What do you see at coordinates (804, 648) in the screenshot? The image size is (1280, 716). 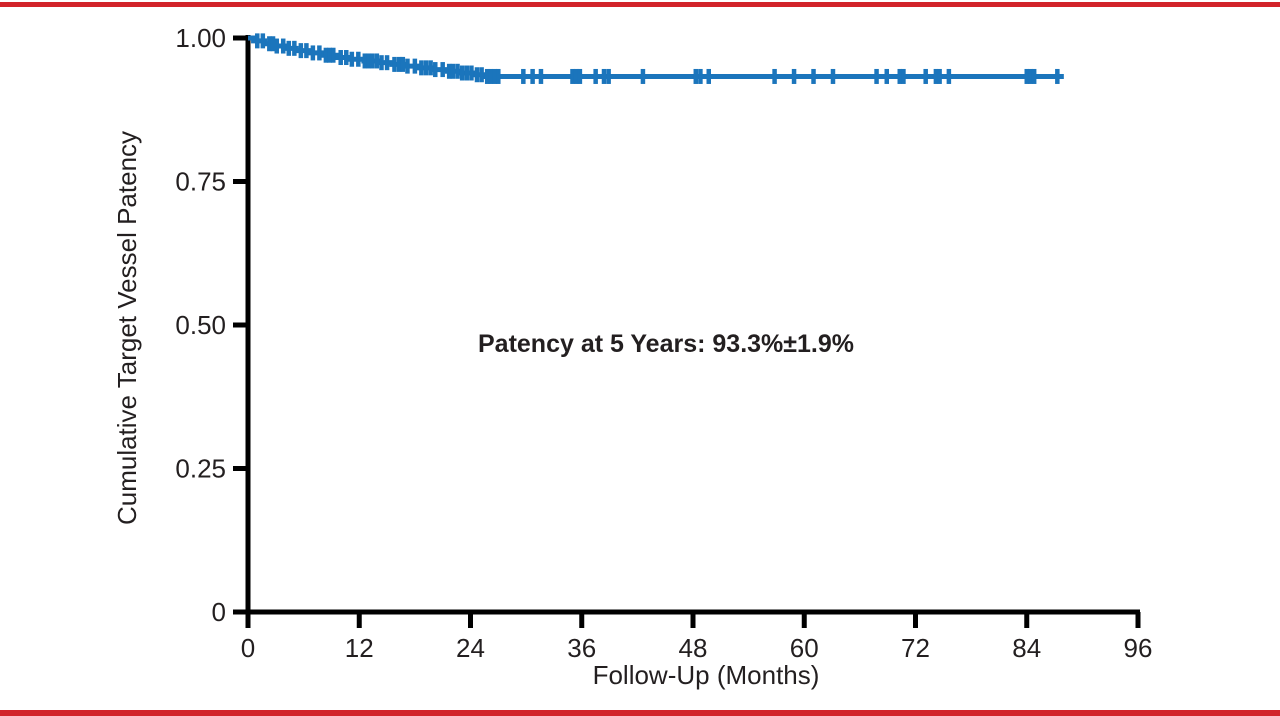 I see `x-tick-label: 60` at bounding box center [804, 648].